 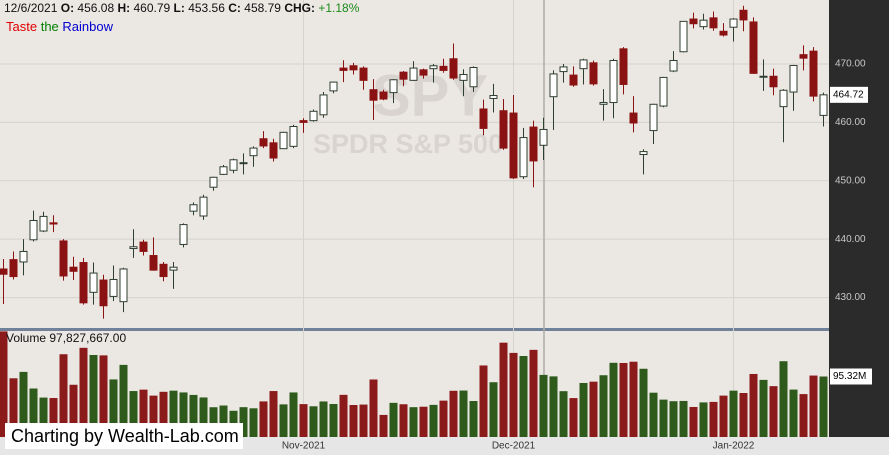 I want to click on tagline-word: Taste, so click(x=22, y=26).